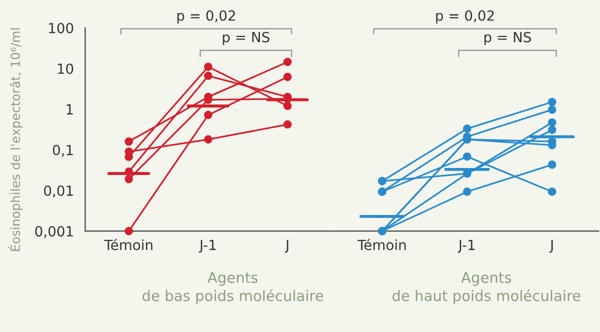  What do you see at coordinates (61, 28) in the screenshot?
I see `y-tick-label: 100` at bounding box center [61, 28].